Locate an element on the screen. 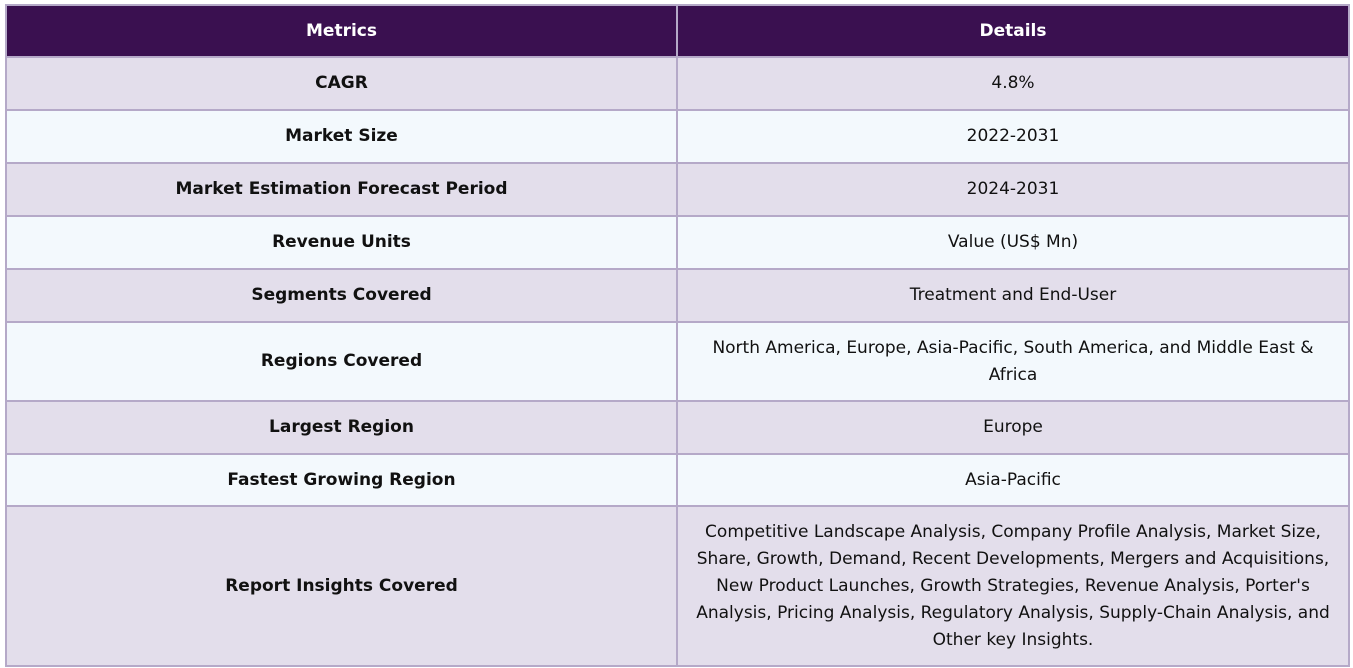 Image resolution: width=1353 pixels, height=668 pixels. detail-cell: Europe is located at coordinates (1013, 427).